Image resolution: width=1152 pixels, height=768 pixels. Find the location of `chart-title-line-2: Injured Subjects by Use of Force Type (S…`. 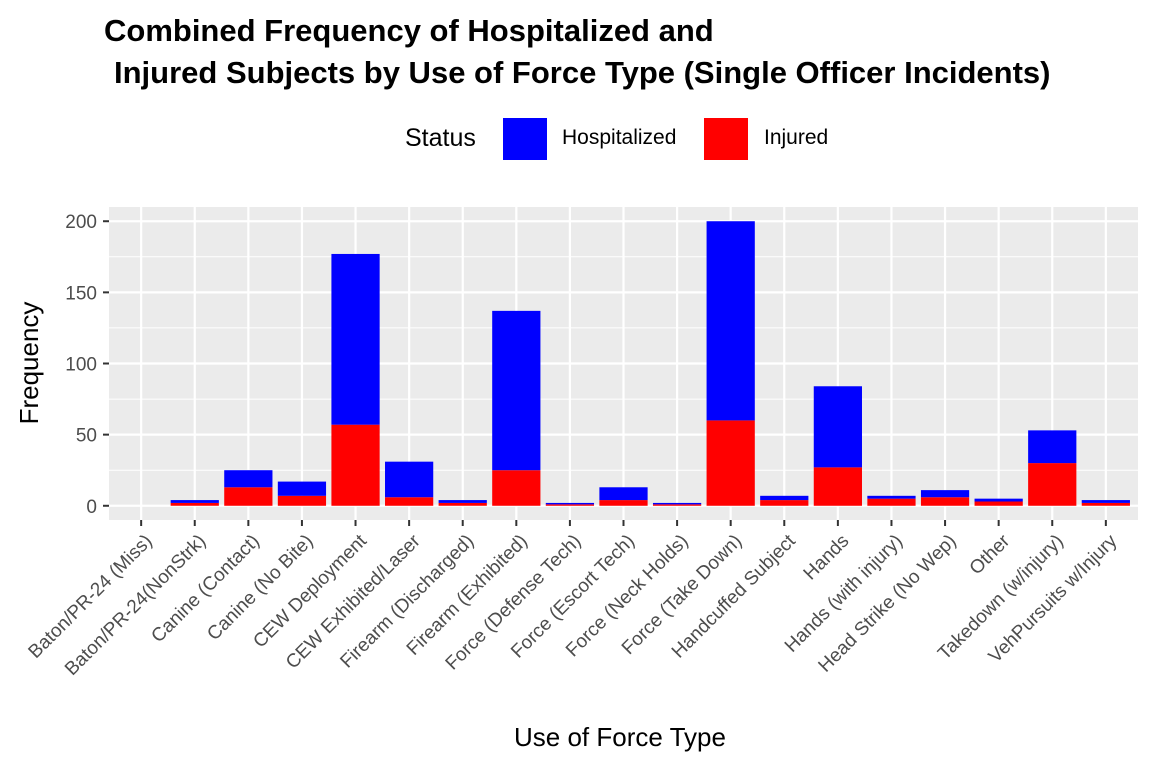

chart-title-line-2: Injured Subjects by Use of Force Type (S… is located at coordinates (582, 72).